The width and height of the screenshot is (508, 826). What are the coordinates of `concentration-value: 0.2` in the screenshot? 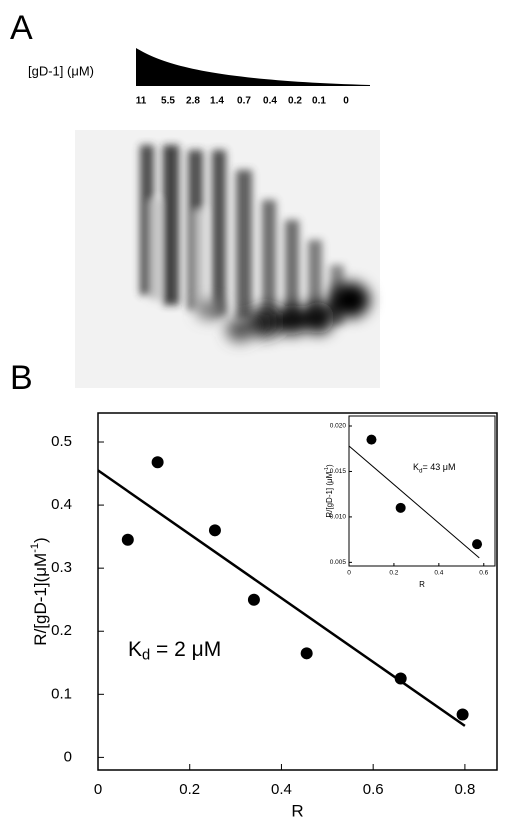 It's located at (295, 101).